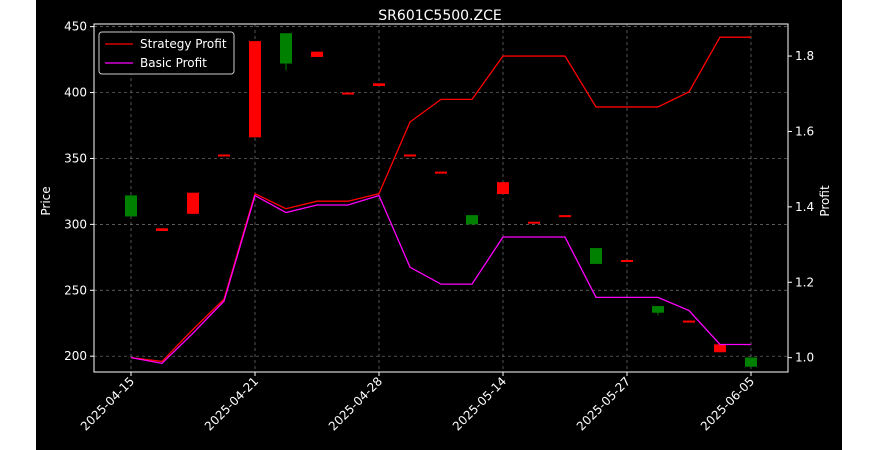 Image resolution: width=878 pixels, height=450 pixels. I want to click on x-tick-label: 2025-04-28, so click(355, 403).